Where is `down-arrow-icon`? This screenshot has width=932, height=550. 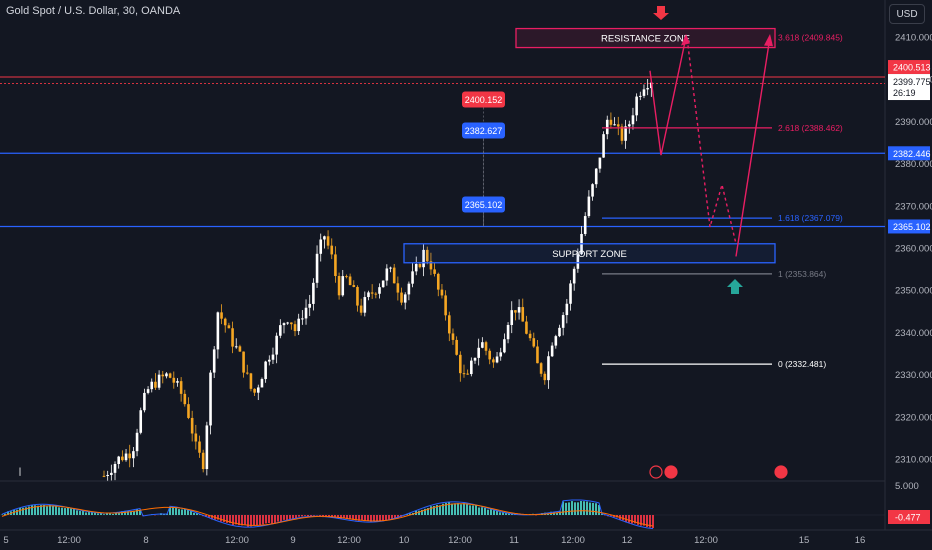
down-arrow-icon is located at coordinates (661, 13).